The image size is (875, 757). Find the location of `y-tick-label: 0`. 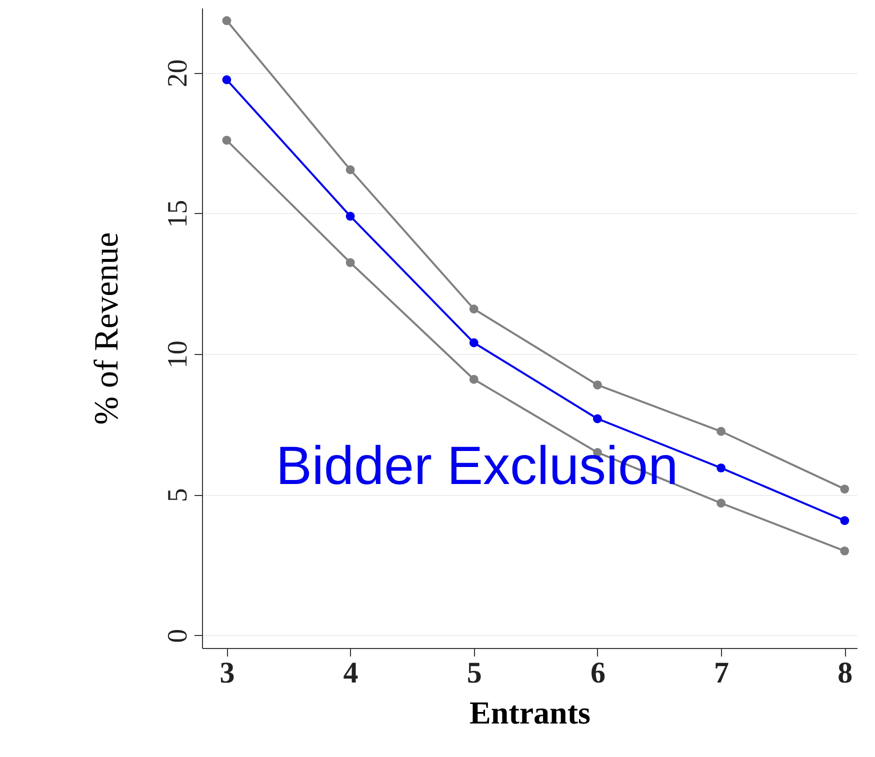

y-tick-label: 0 is located at coordinates (178, 635).